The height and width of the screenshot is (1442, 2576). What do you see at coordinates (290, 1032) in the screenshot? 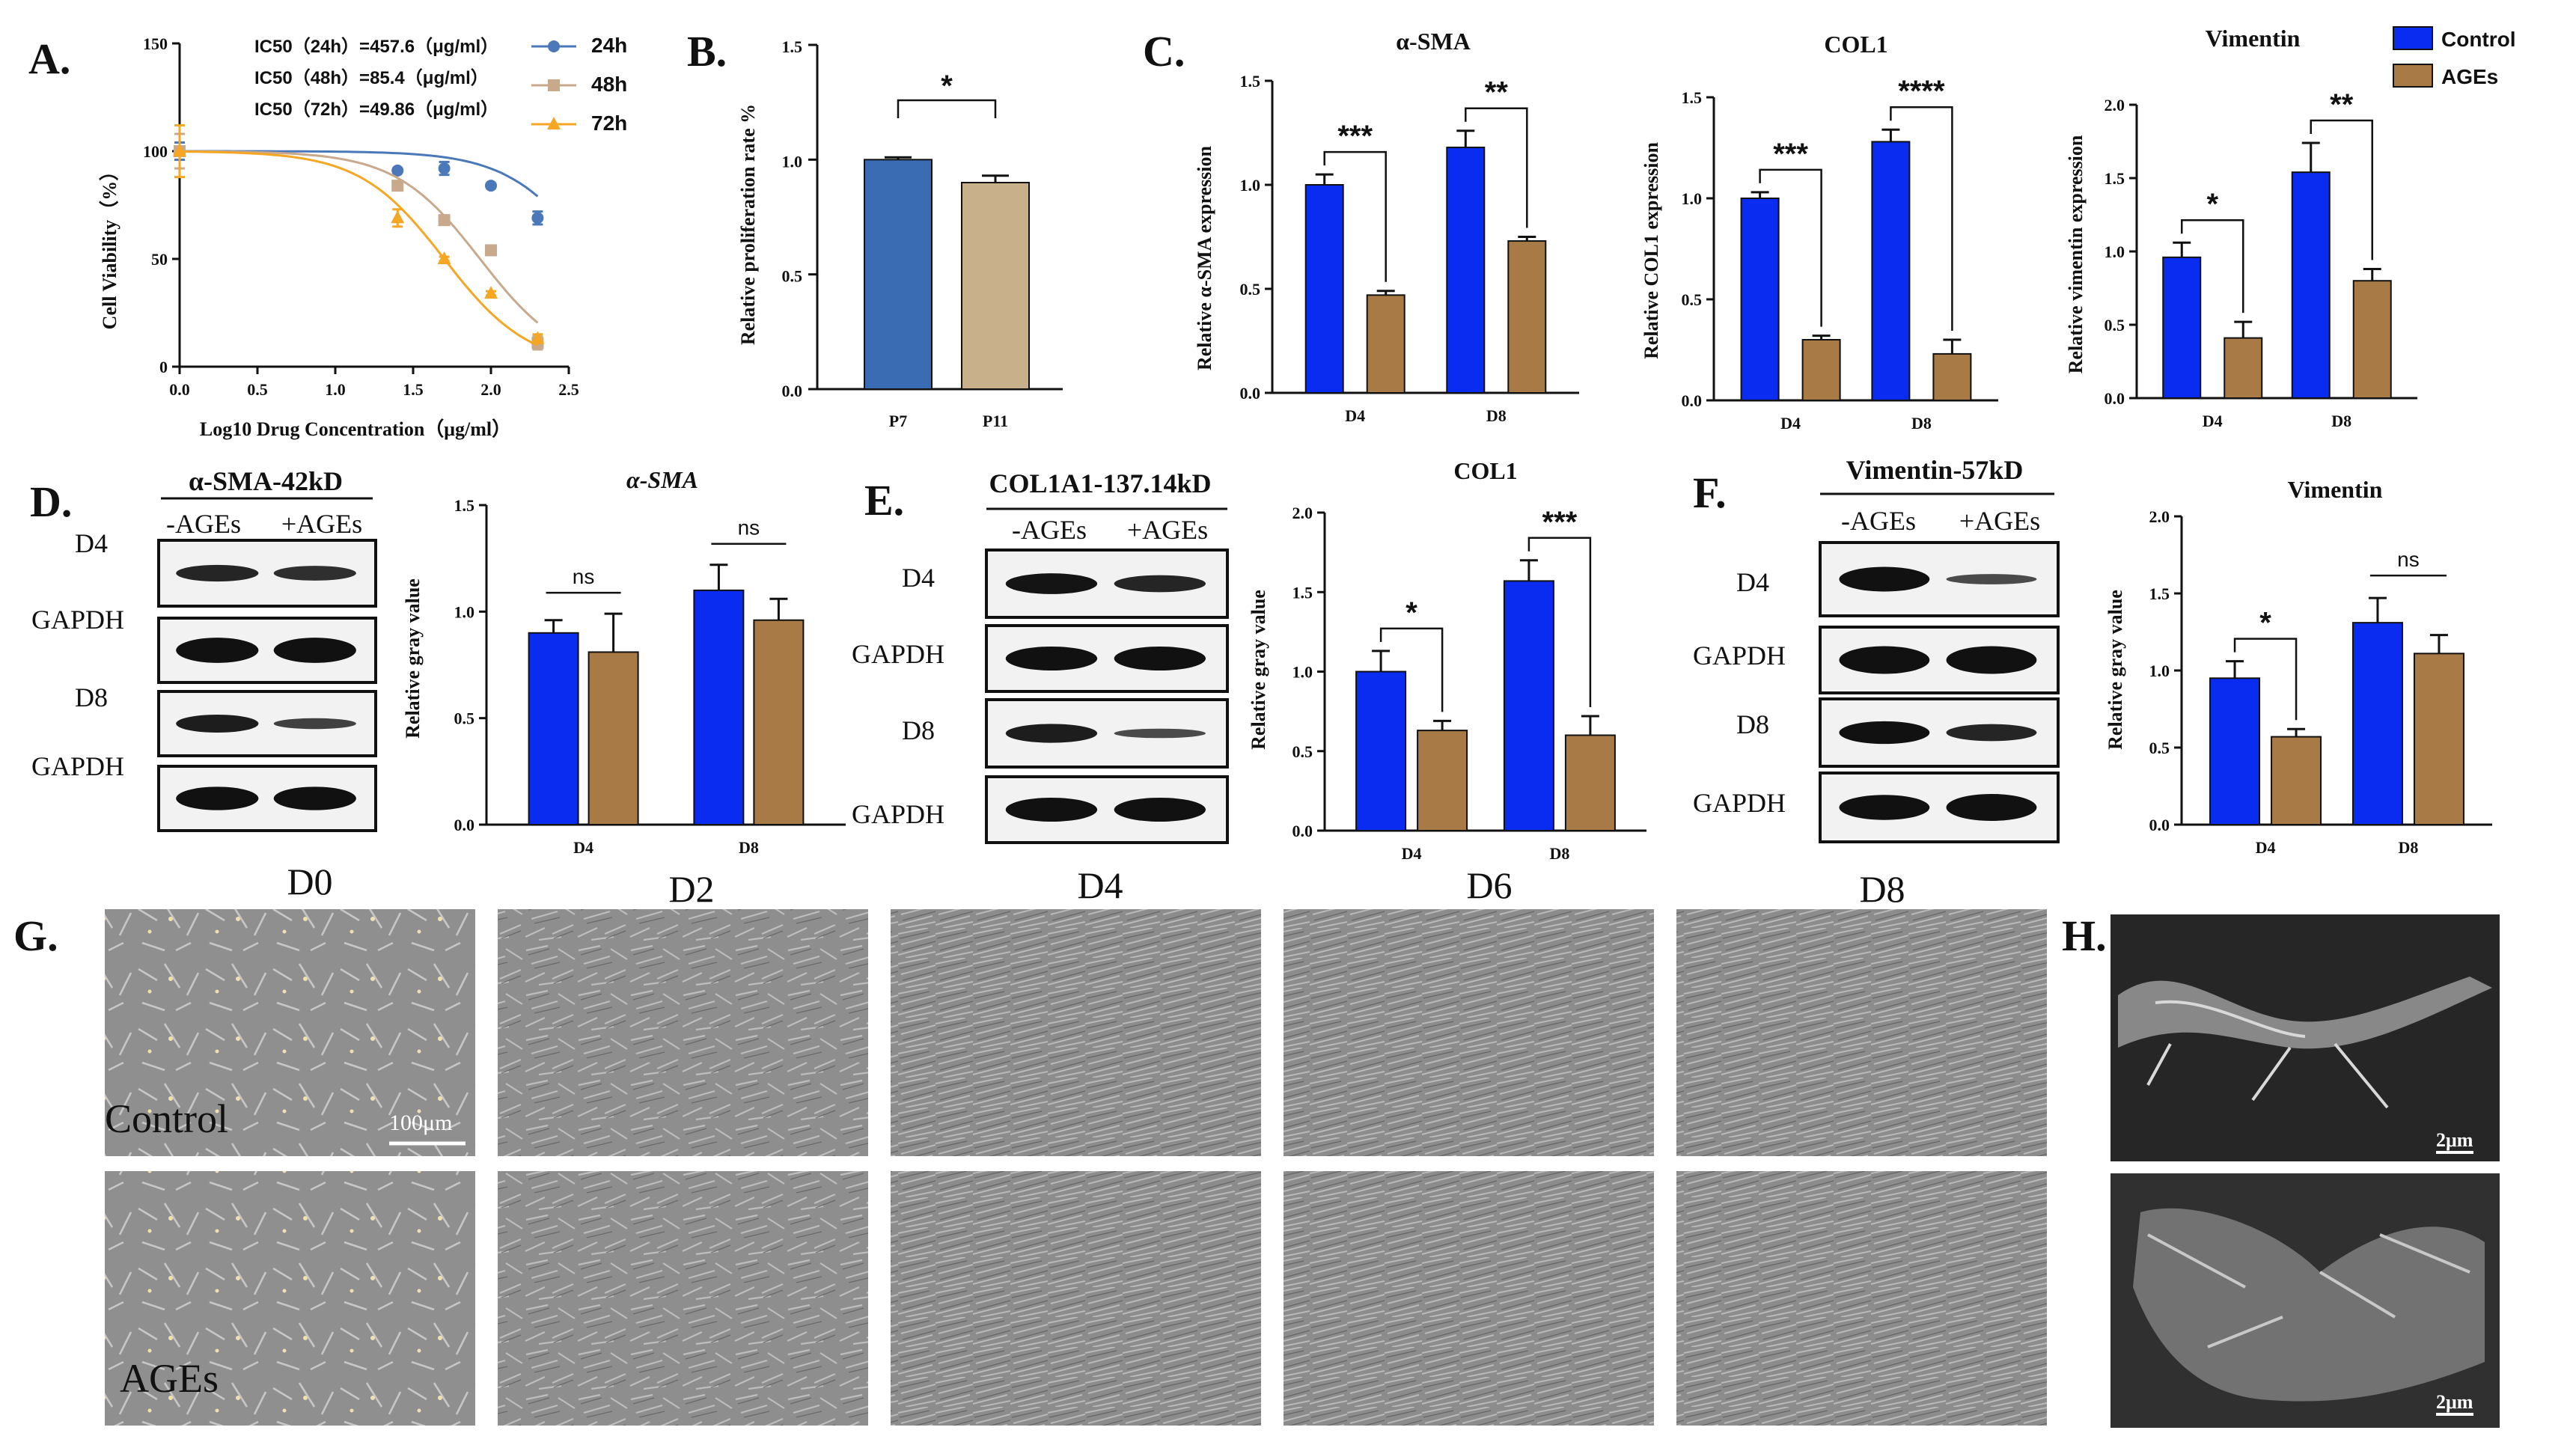
I see `micrograph-control-d0` at bounding box center [290, 1032].